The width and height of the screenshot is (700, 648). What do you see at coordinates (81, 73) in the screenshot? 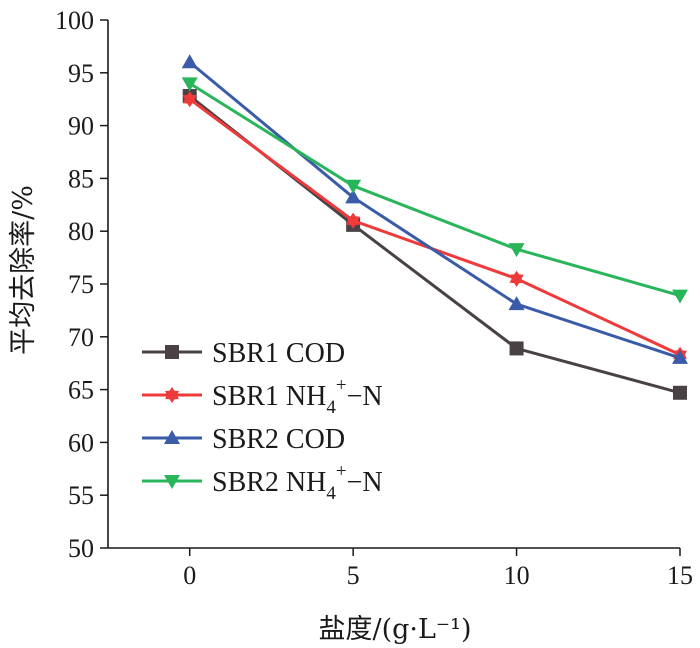
I see `y-tick-label: 95` at bounding box center [81, 73].